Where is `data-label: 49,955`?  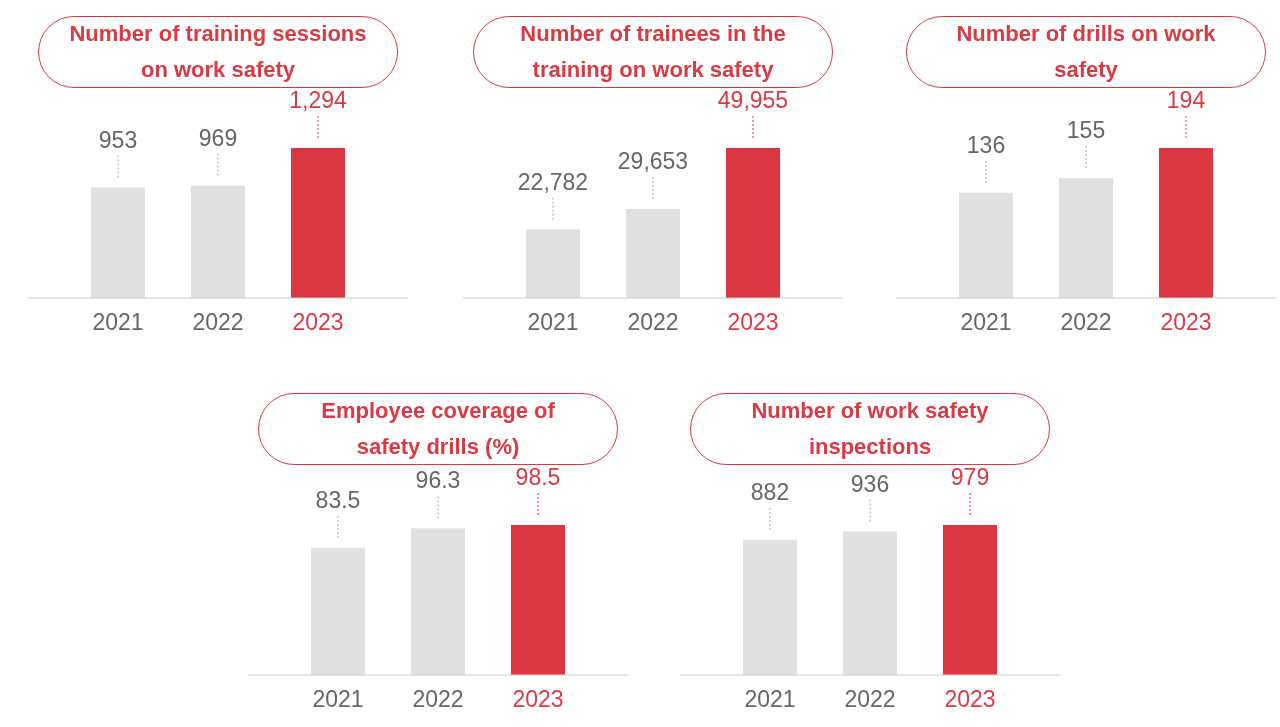 data-label: 49,955 is located at coordinates (753, 100).